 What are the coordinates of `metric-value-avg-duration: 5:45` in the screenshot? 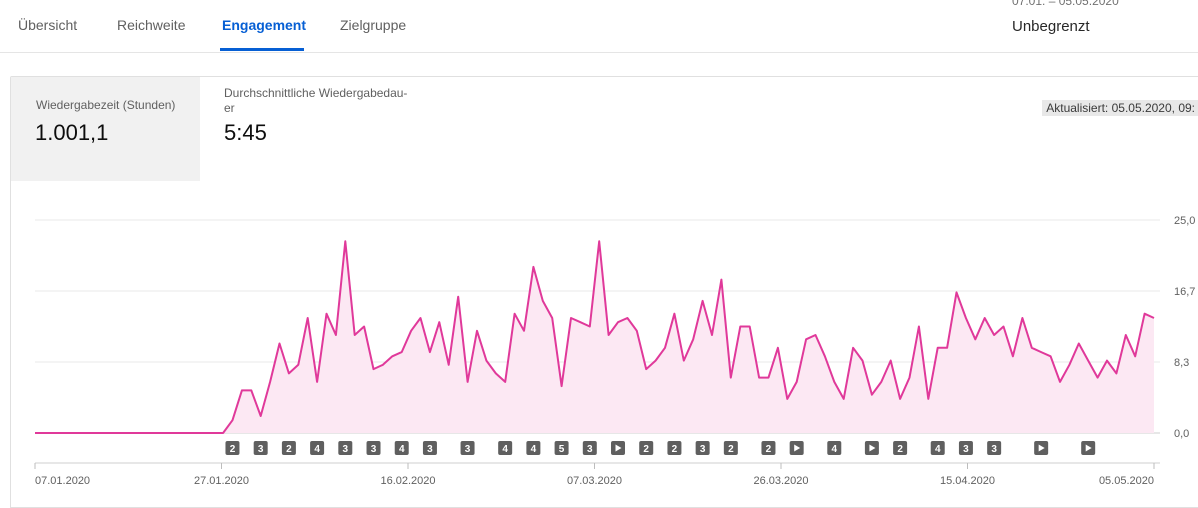 It's located at (245, 132).